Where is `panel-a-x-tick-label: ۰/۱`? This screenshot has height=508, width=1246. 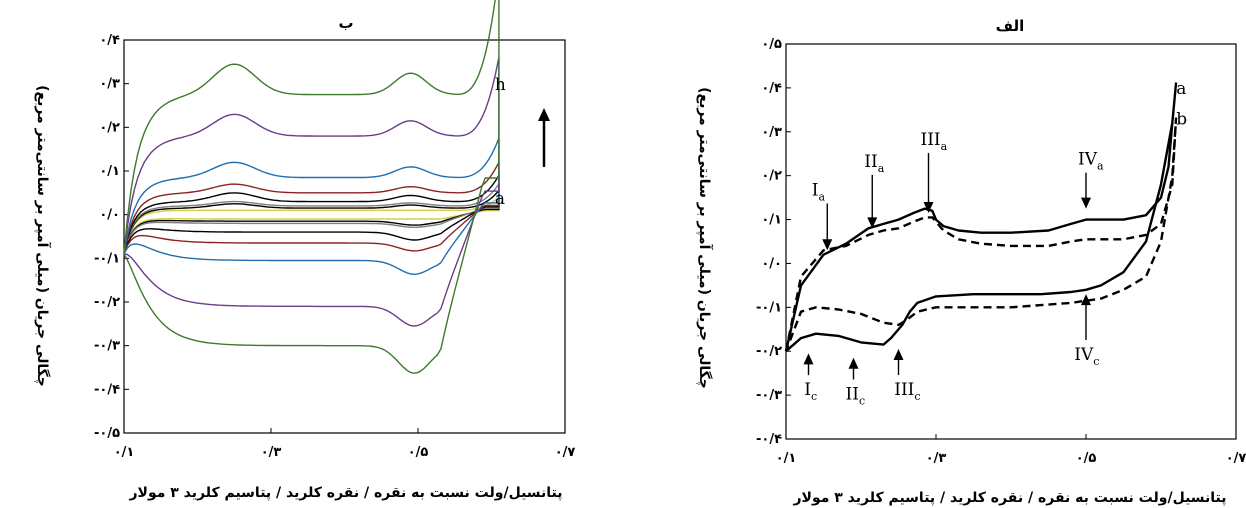 panel-a-x-tick-label: ۰/۱ is located at coordinates (786, 458).